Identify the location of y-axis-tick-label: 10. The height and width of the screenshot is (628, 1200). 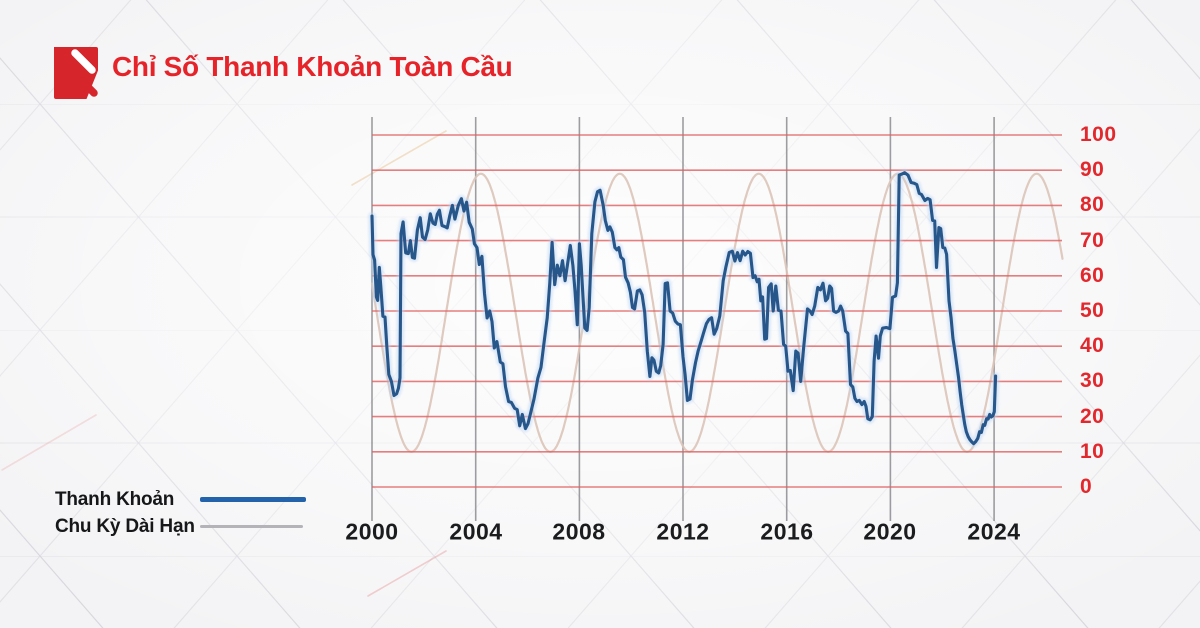
(1092, 451).